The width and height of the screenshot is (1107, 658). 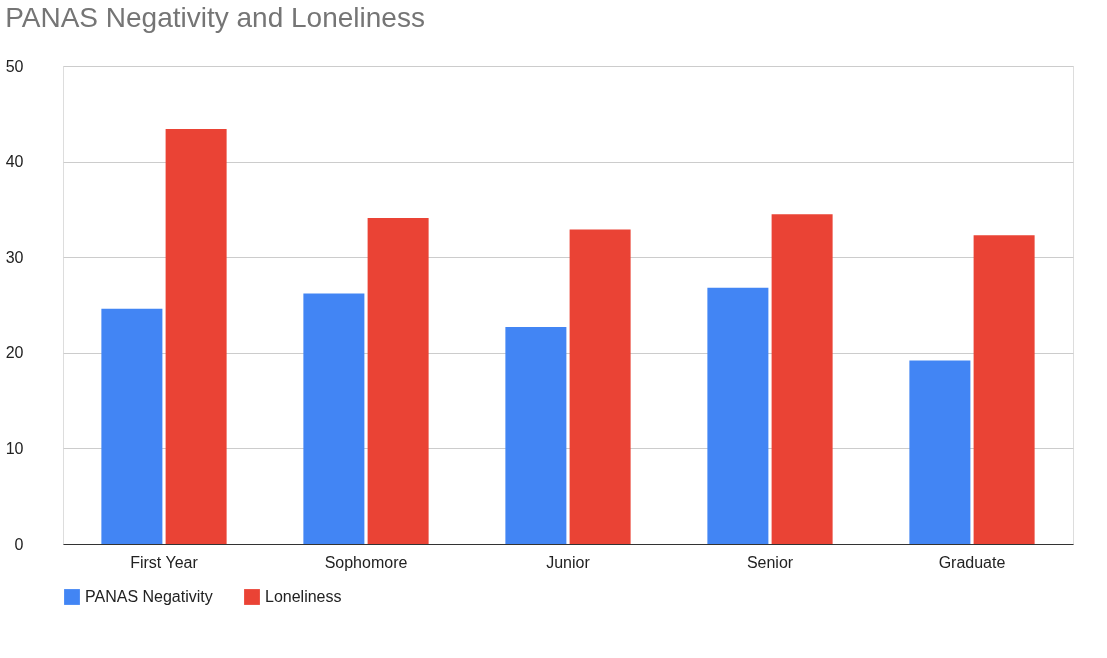 I want to click on x-tick-label: Sophomore, so click(x=366, y=562).